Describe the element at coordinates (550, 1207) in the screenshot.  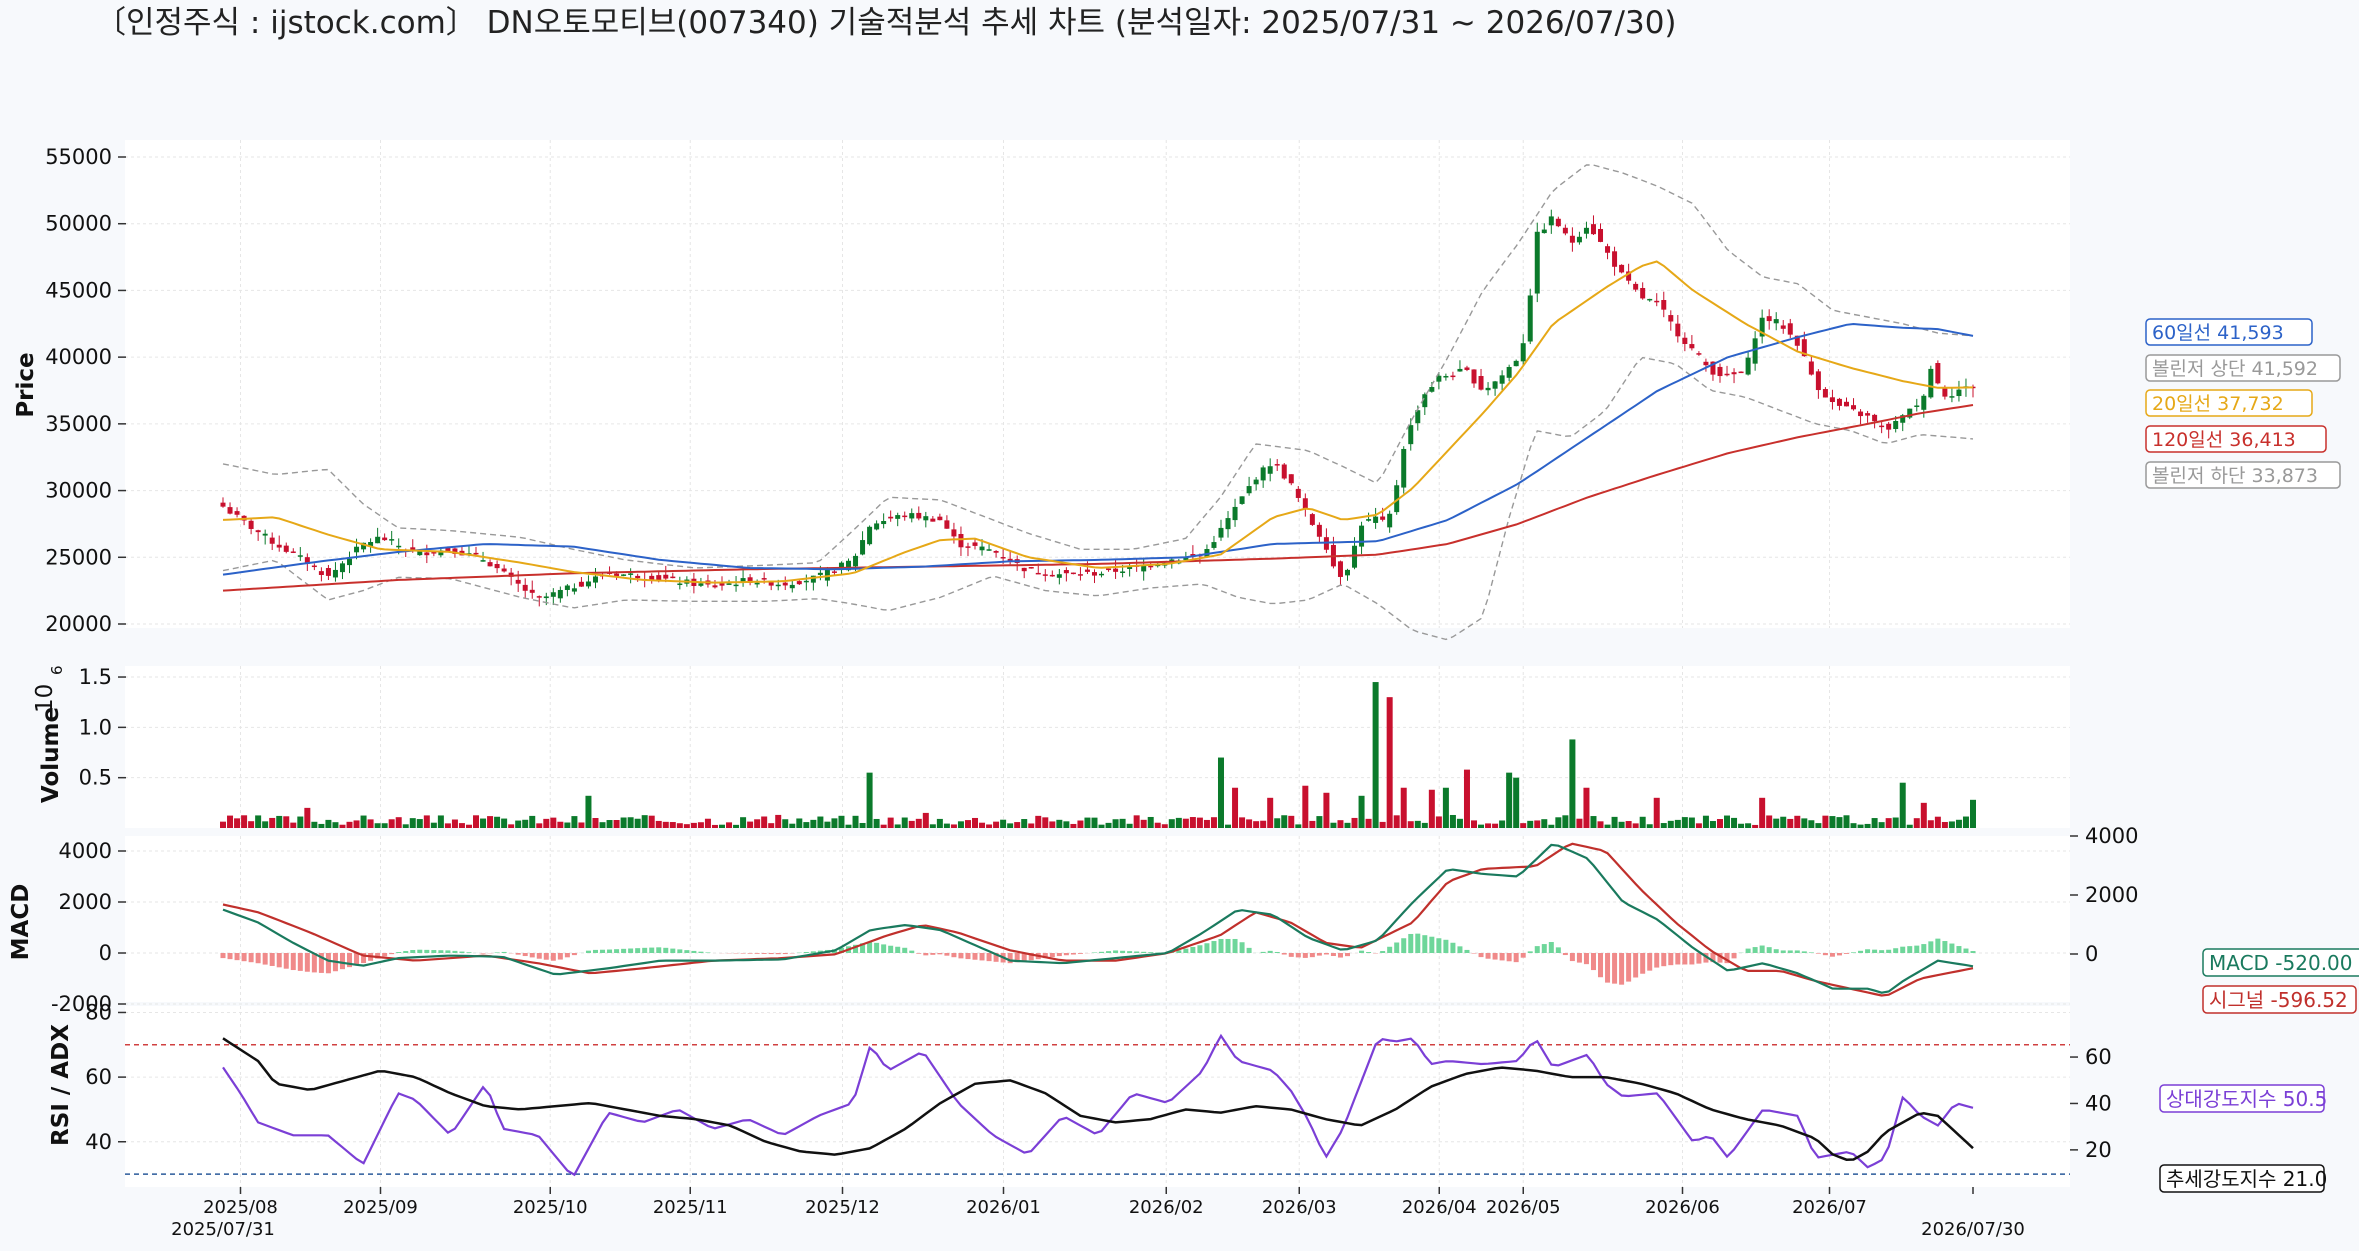
I see `x-tick-label: 2025/10` at that location.